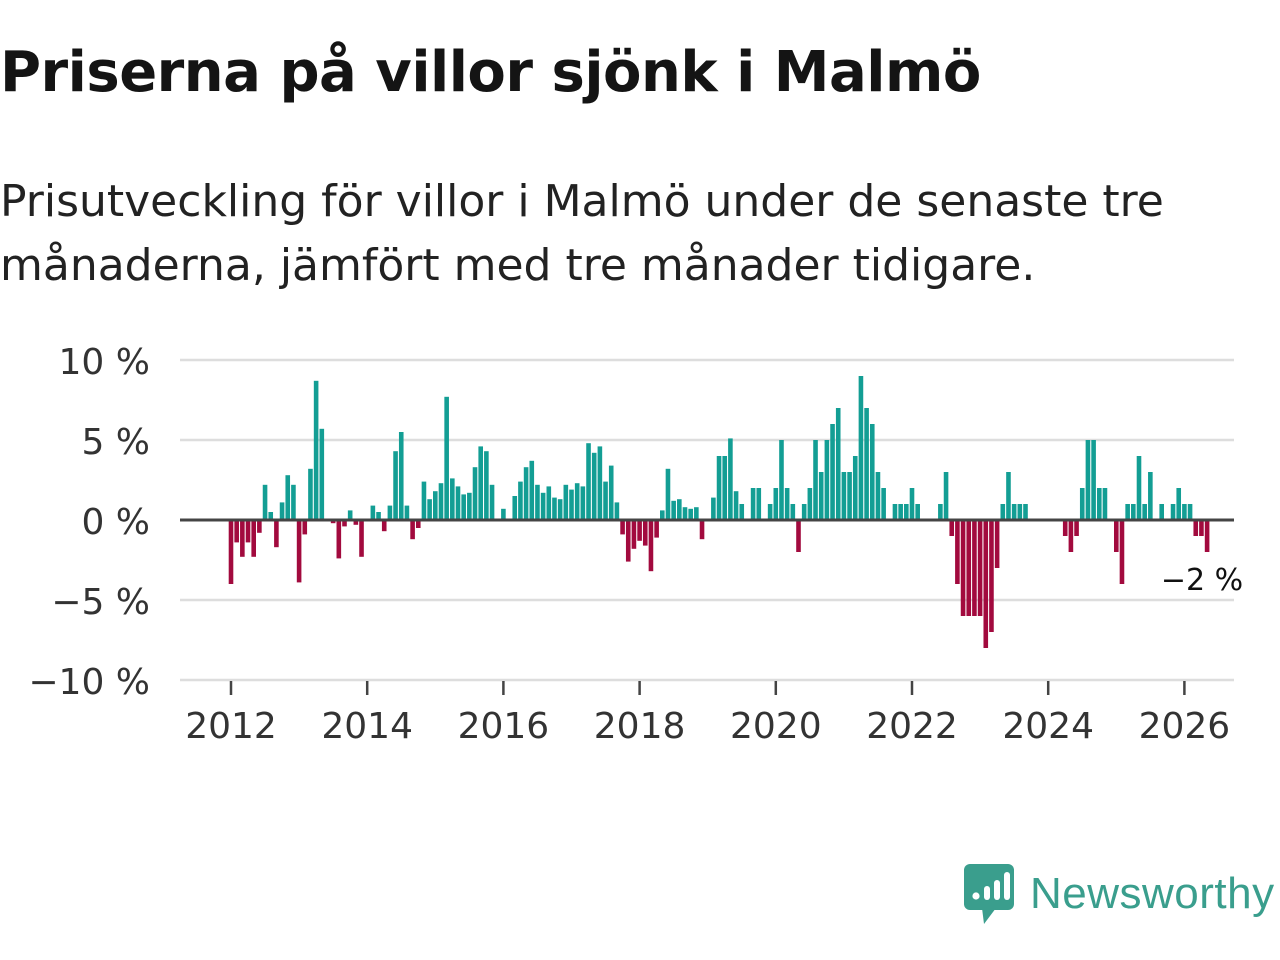 This screenshot has width=1280, height=960. I want to click on brand-name: Newsworthy, so click(1152, 893).